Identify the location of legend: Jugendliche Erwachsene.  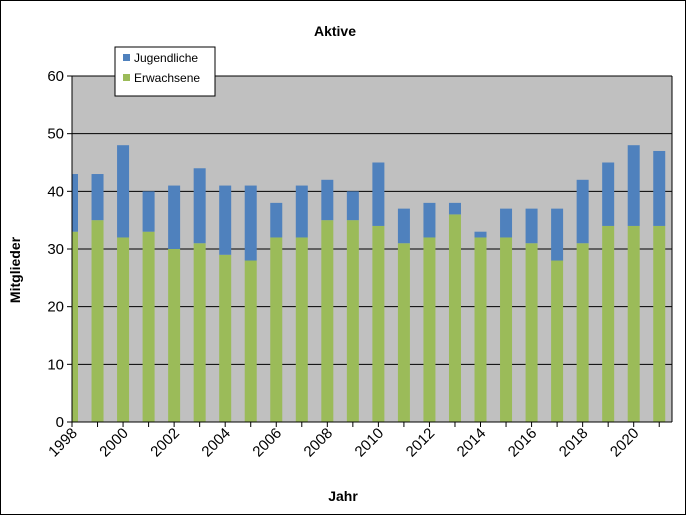
(165, 71).